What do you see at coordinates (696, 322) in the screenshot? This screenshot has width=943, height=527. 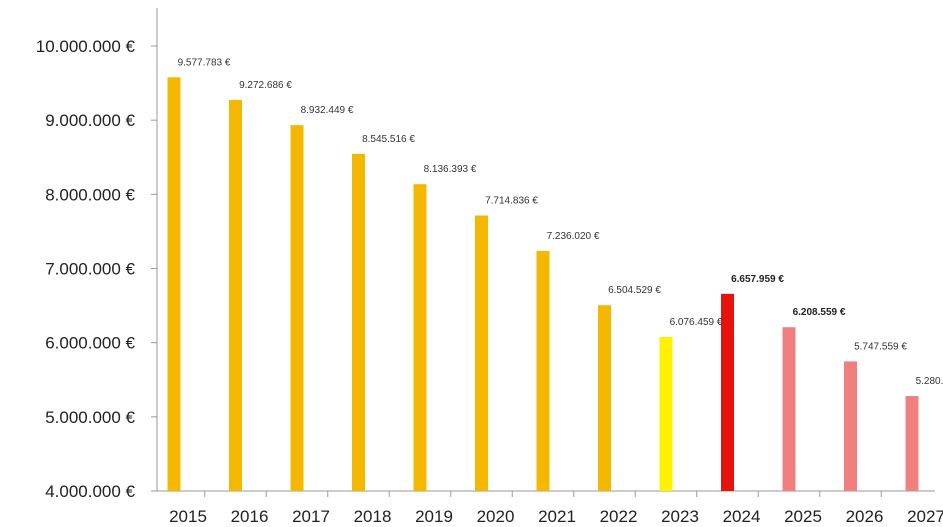 I see `data-label: 6.076.459 €` at bounding box center [696, 322].